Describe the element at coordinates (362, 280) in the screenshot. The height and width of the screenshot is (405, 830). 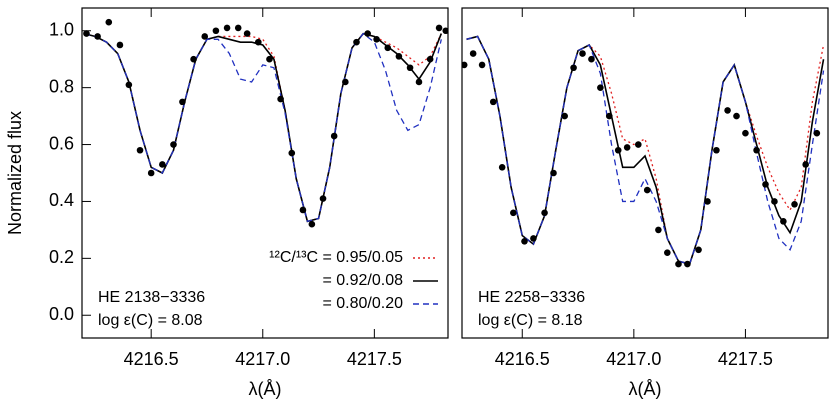
I see `legend-label: = 0.92/0.08` at that location.